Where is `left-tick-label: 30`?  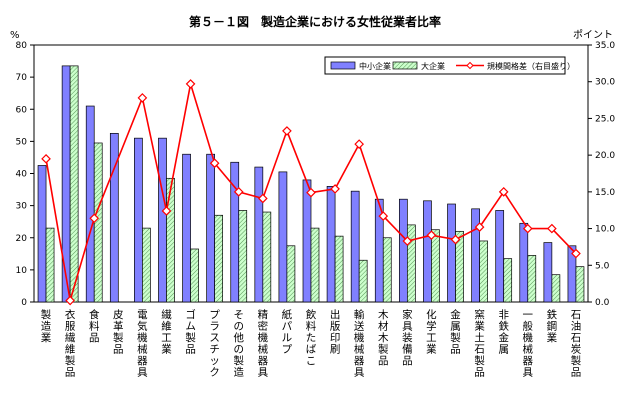
left-tick-label: 30 is located at coordinates (22, 207).